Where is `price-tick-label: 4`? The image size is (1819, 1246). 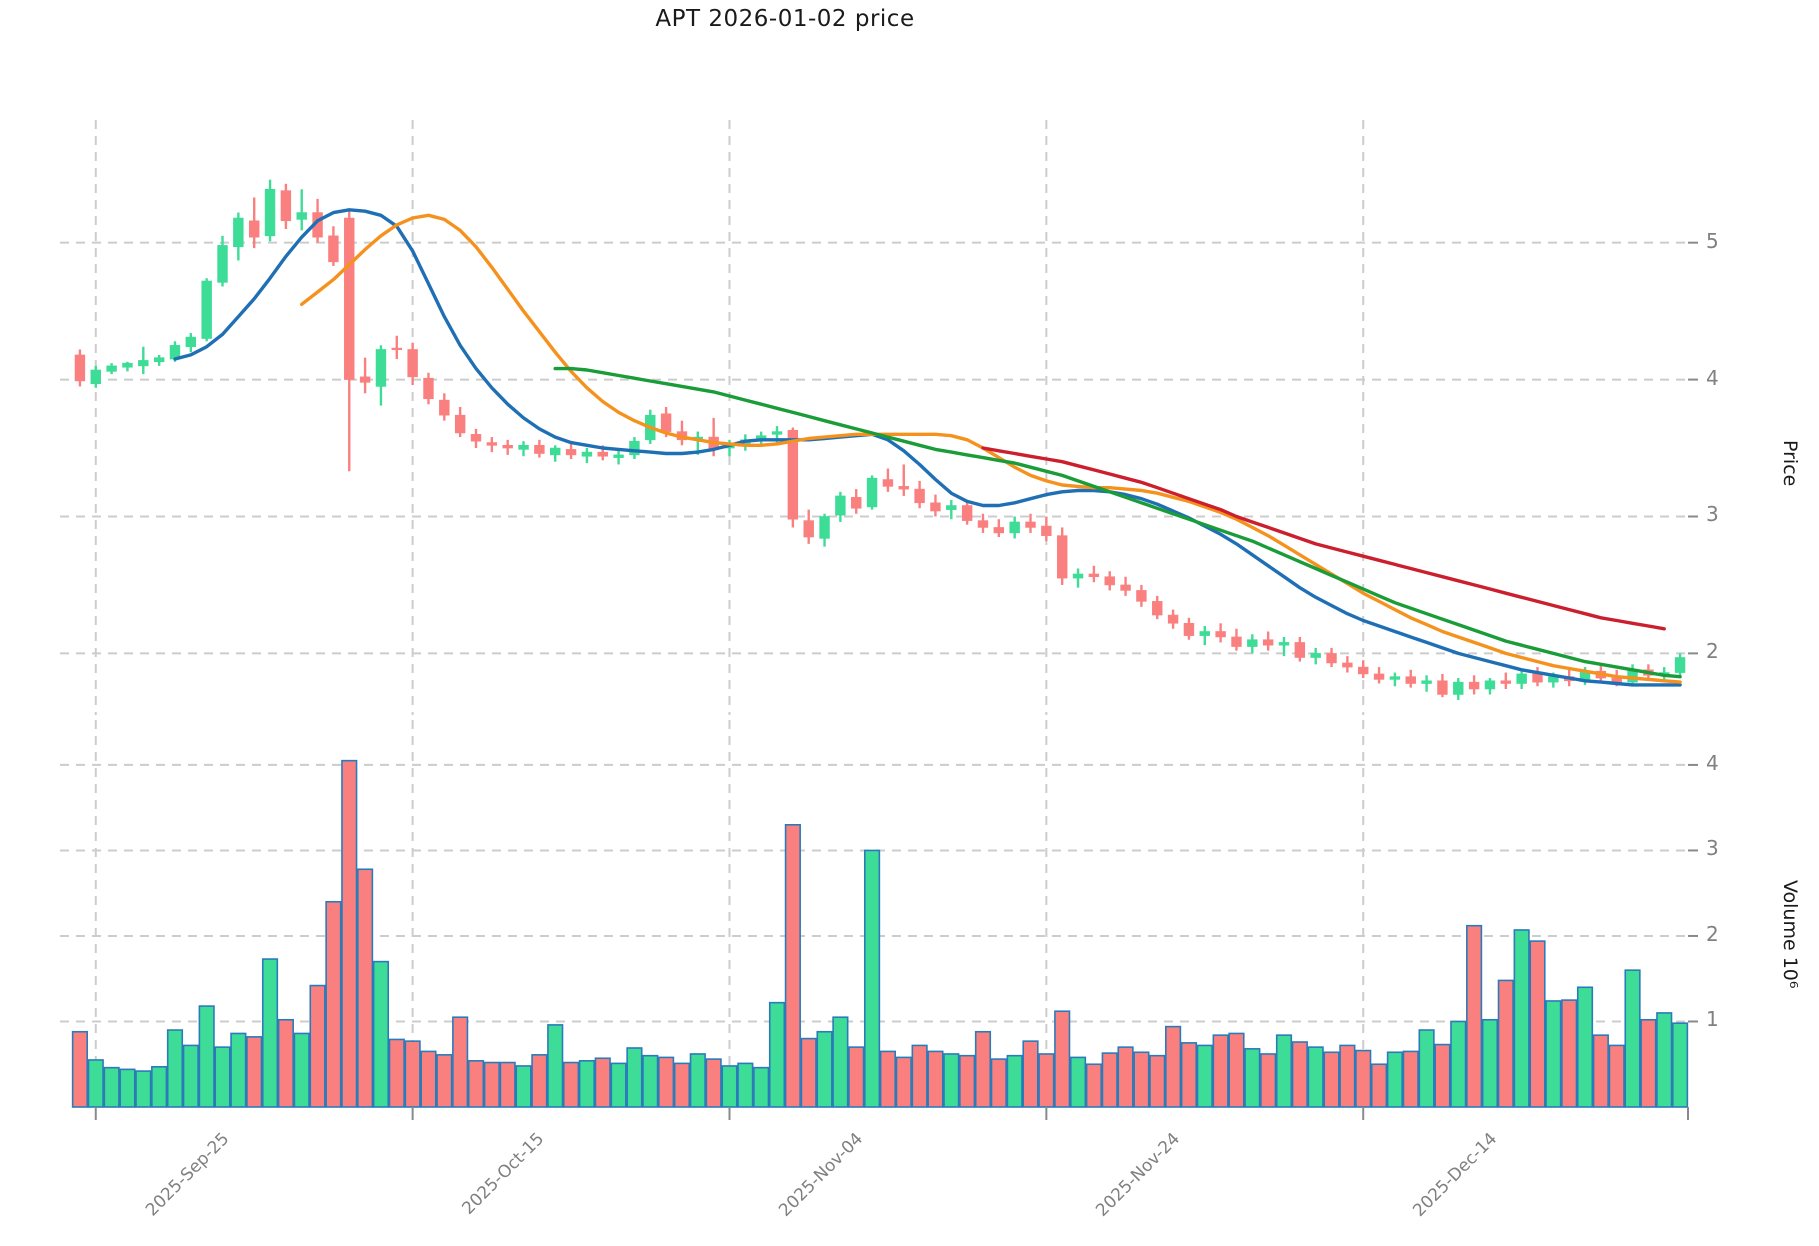
price-tick-label: 4 is located at coordinates (1712, 377).